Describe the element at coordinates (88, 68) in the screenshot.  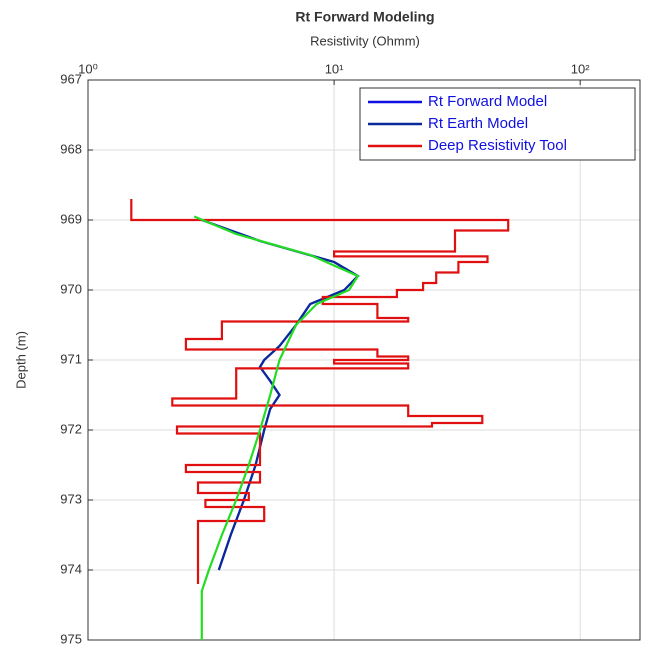
I see `x-tick-label: 10⁰` at that location.